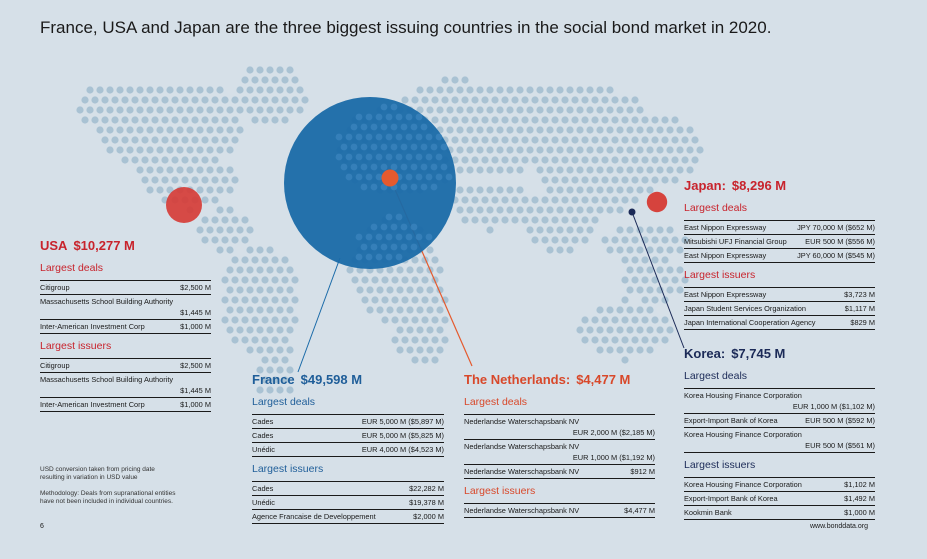  What do you see at coordinates (307, 379) in the screenshot?
I see `france-title: France $49,598 M` at bounding box center [307, 379].